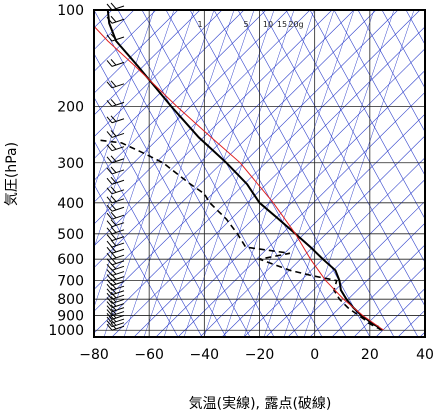 Image resolution: width=435 pixels, height=412 pixels. I want to click on mixing-ratio-label: 1, so click(199, 24).